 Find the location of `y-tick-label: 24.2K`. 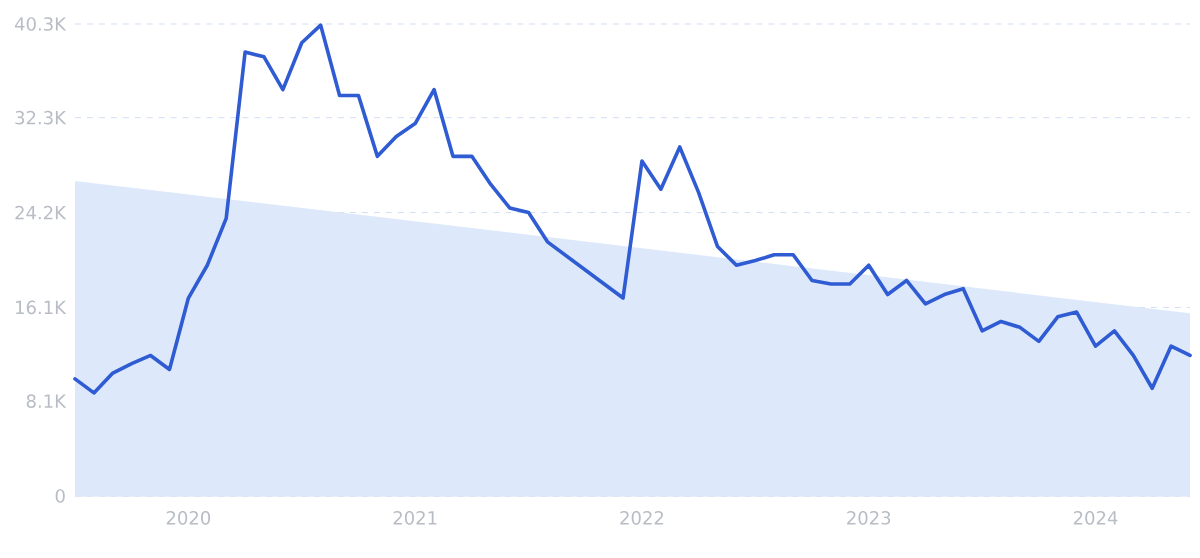

y-tick-label: 24.2K is located at coordinates (41, 212).